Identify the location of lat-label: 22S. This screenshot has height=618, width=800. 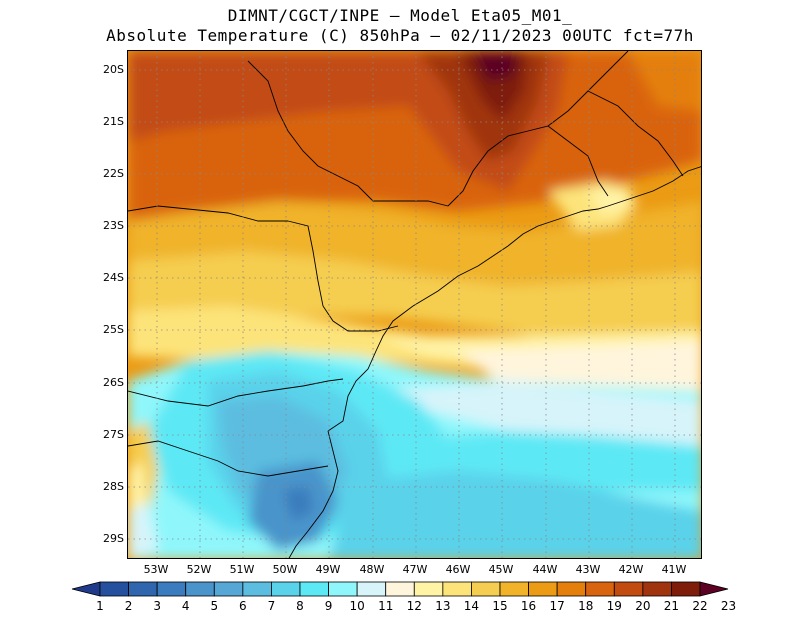
(113, 173).